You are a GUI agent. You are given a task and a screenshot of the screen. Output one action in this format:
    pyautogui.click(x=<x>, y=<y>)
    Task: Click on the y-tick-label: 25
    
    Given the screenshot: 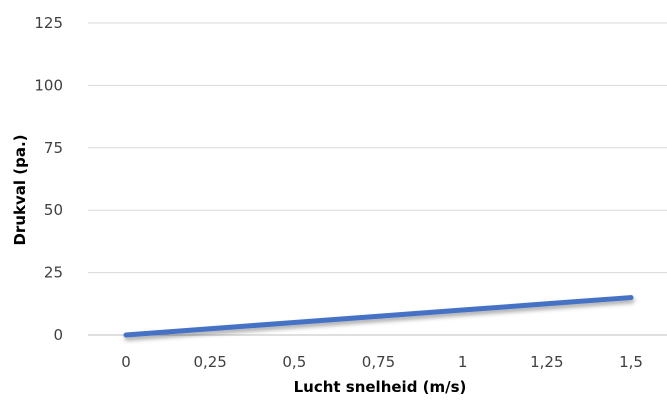 What is the action you would take?
    pyautogui.click(x=53, y=273)
    